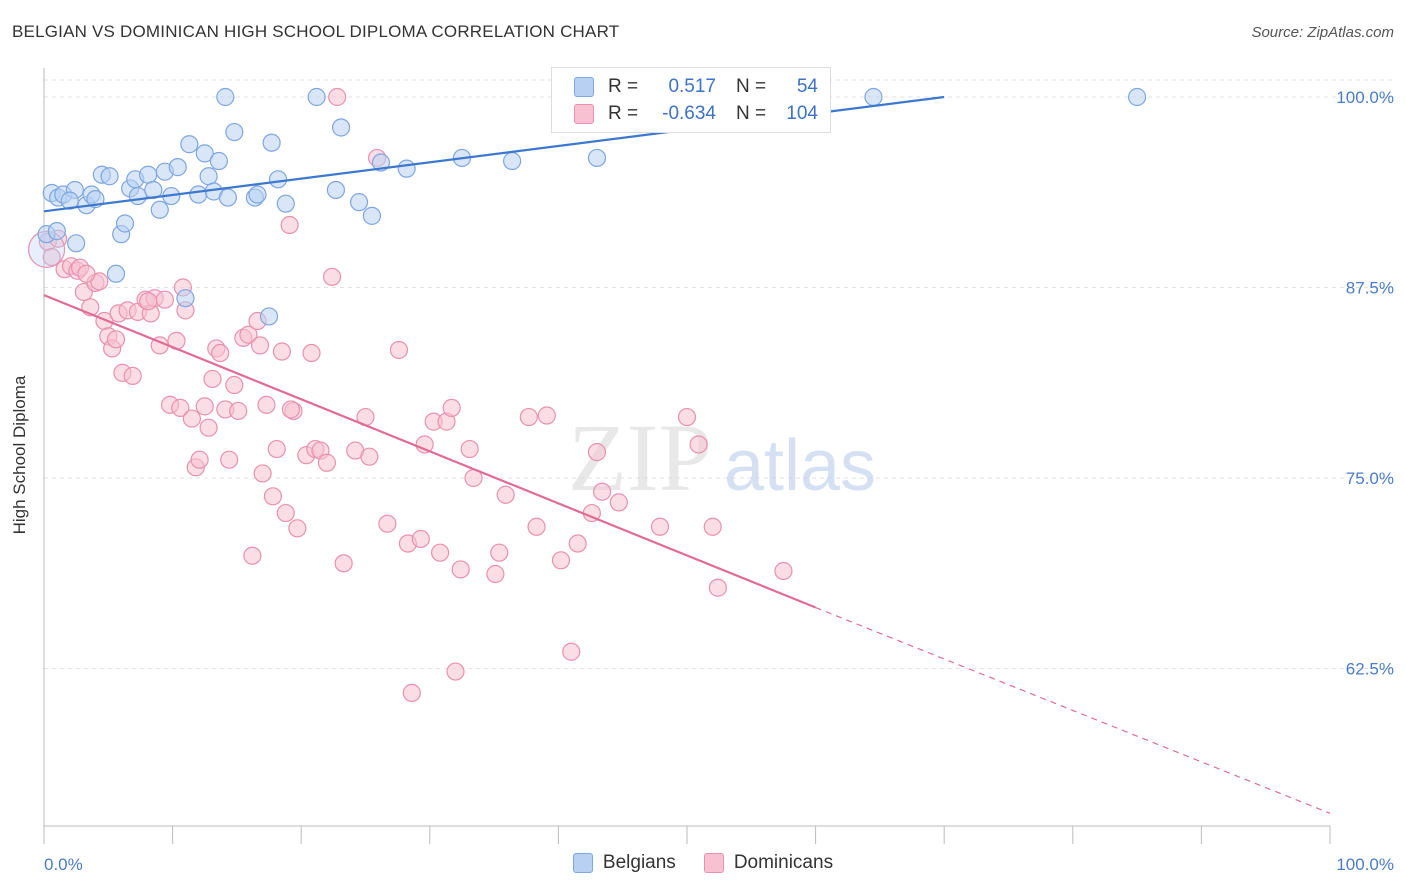 The height and width of the screenshot is (892, 1406). What do you see at coordinates (63, 864) in the screenshot?
I see `x-tick-label-min: 0.0%` at bounding box center [63, 864].